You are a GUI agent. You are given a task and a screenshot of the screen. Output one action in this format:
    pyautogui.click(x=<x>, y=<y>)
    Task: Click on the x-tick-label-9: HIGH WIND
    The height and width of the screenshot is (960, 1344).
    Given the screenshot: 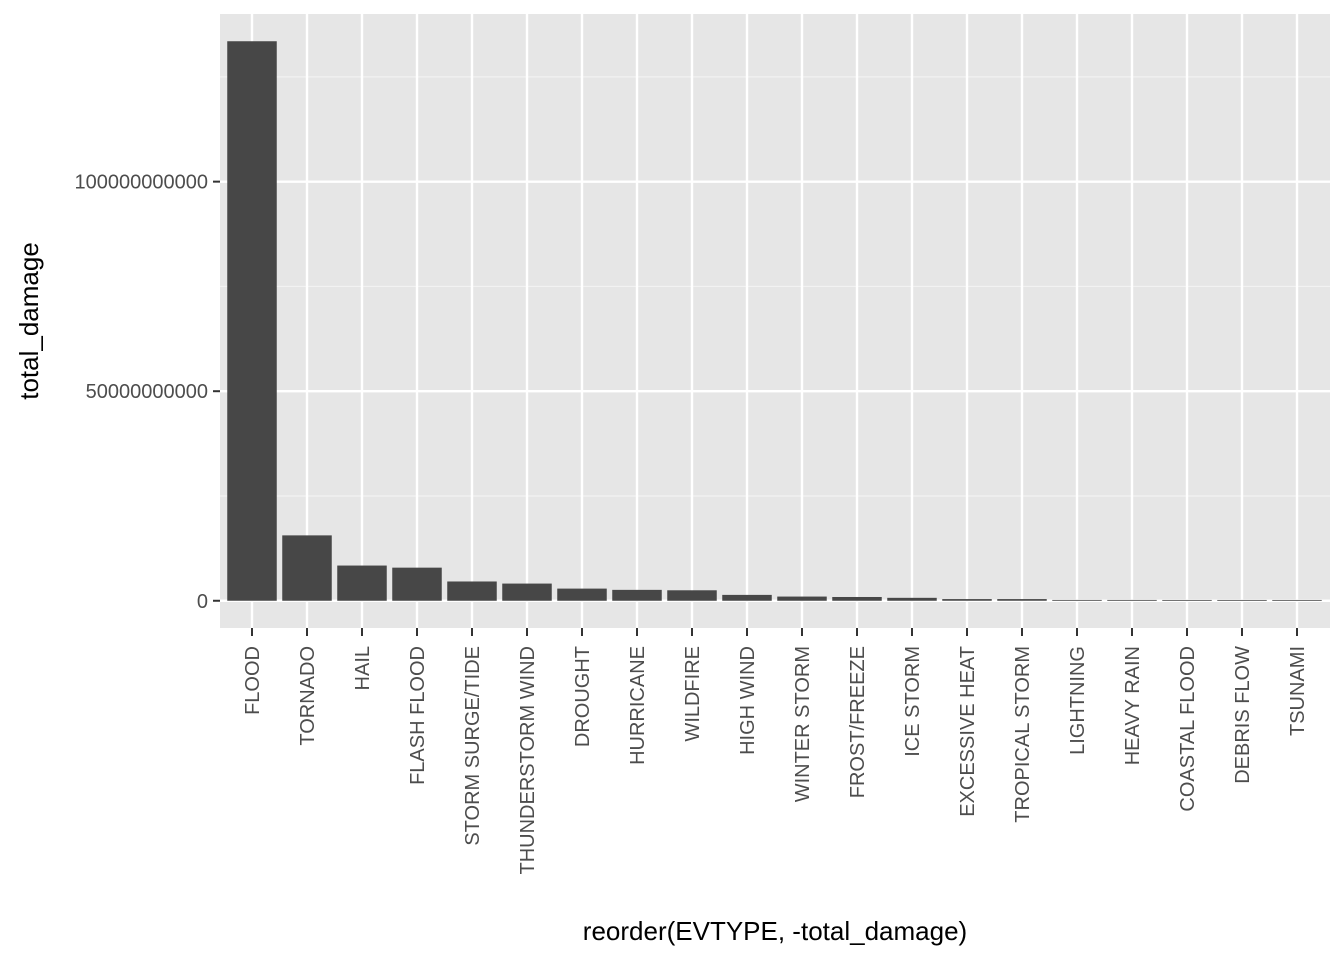 What is the action you would take?
    pyautogui.click(x=748, y=700)
    